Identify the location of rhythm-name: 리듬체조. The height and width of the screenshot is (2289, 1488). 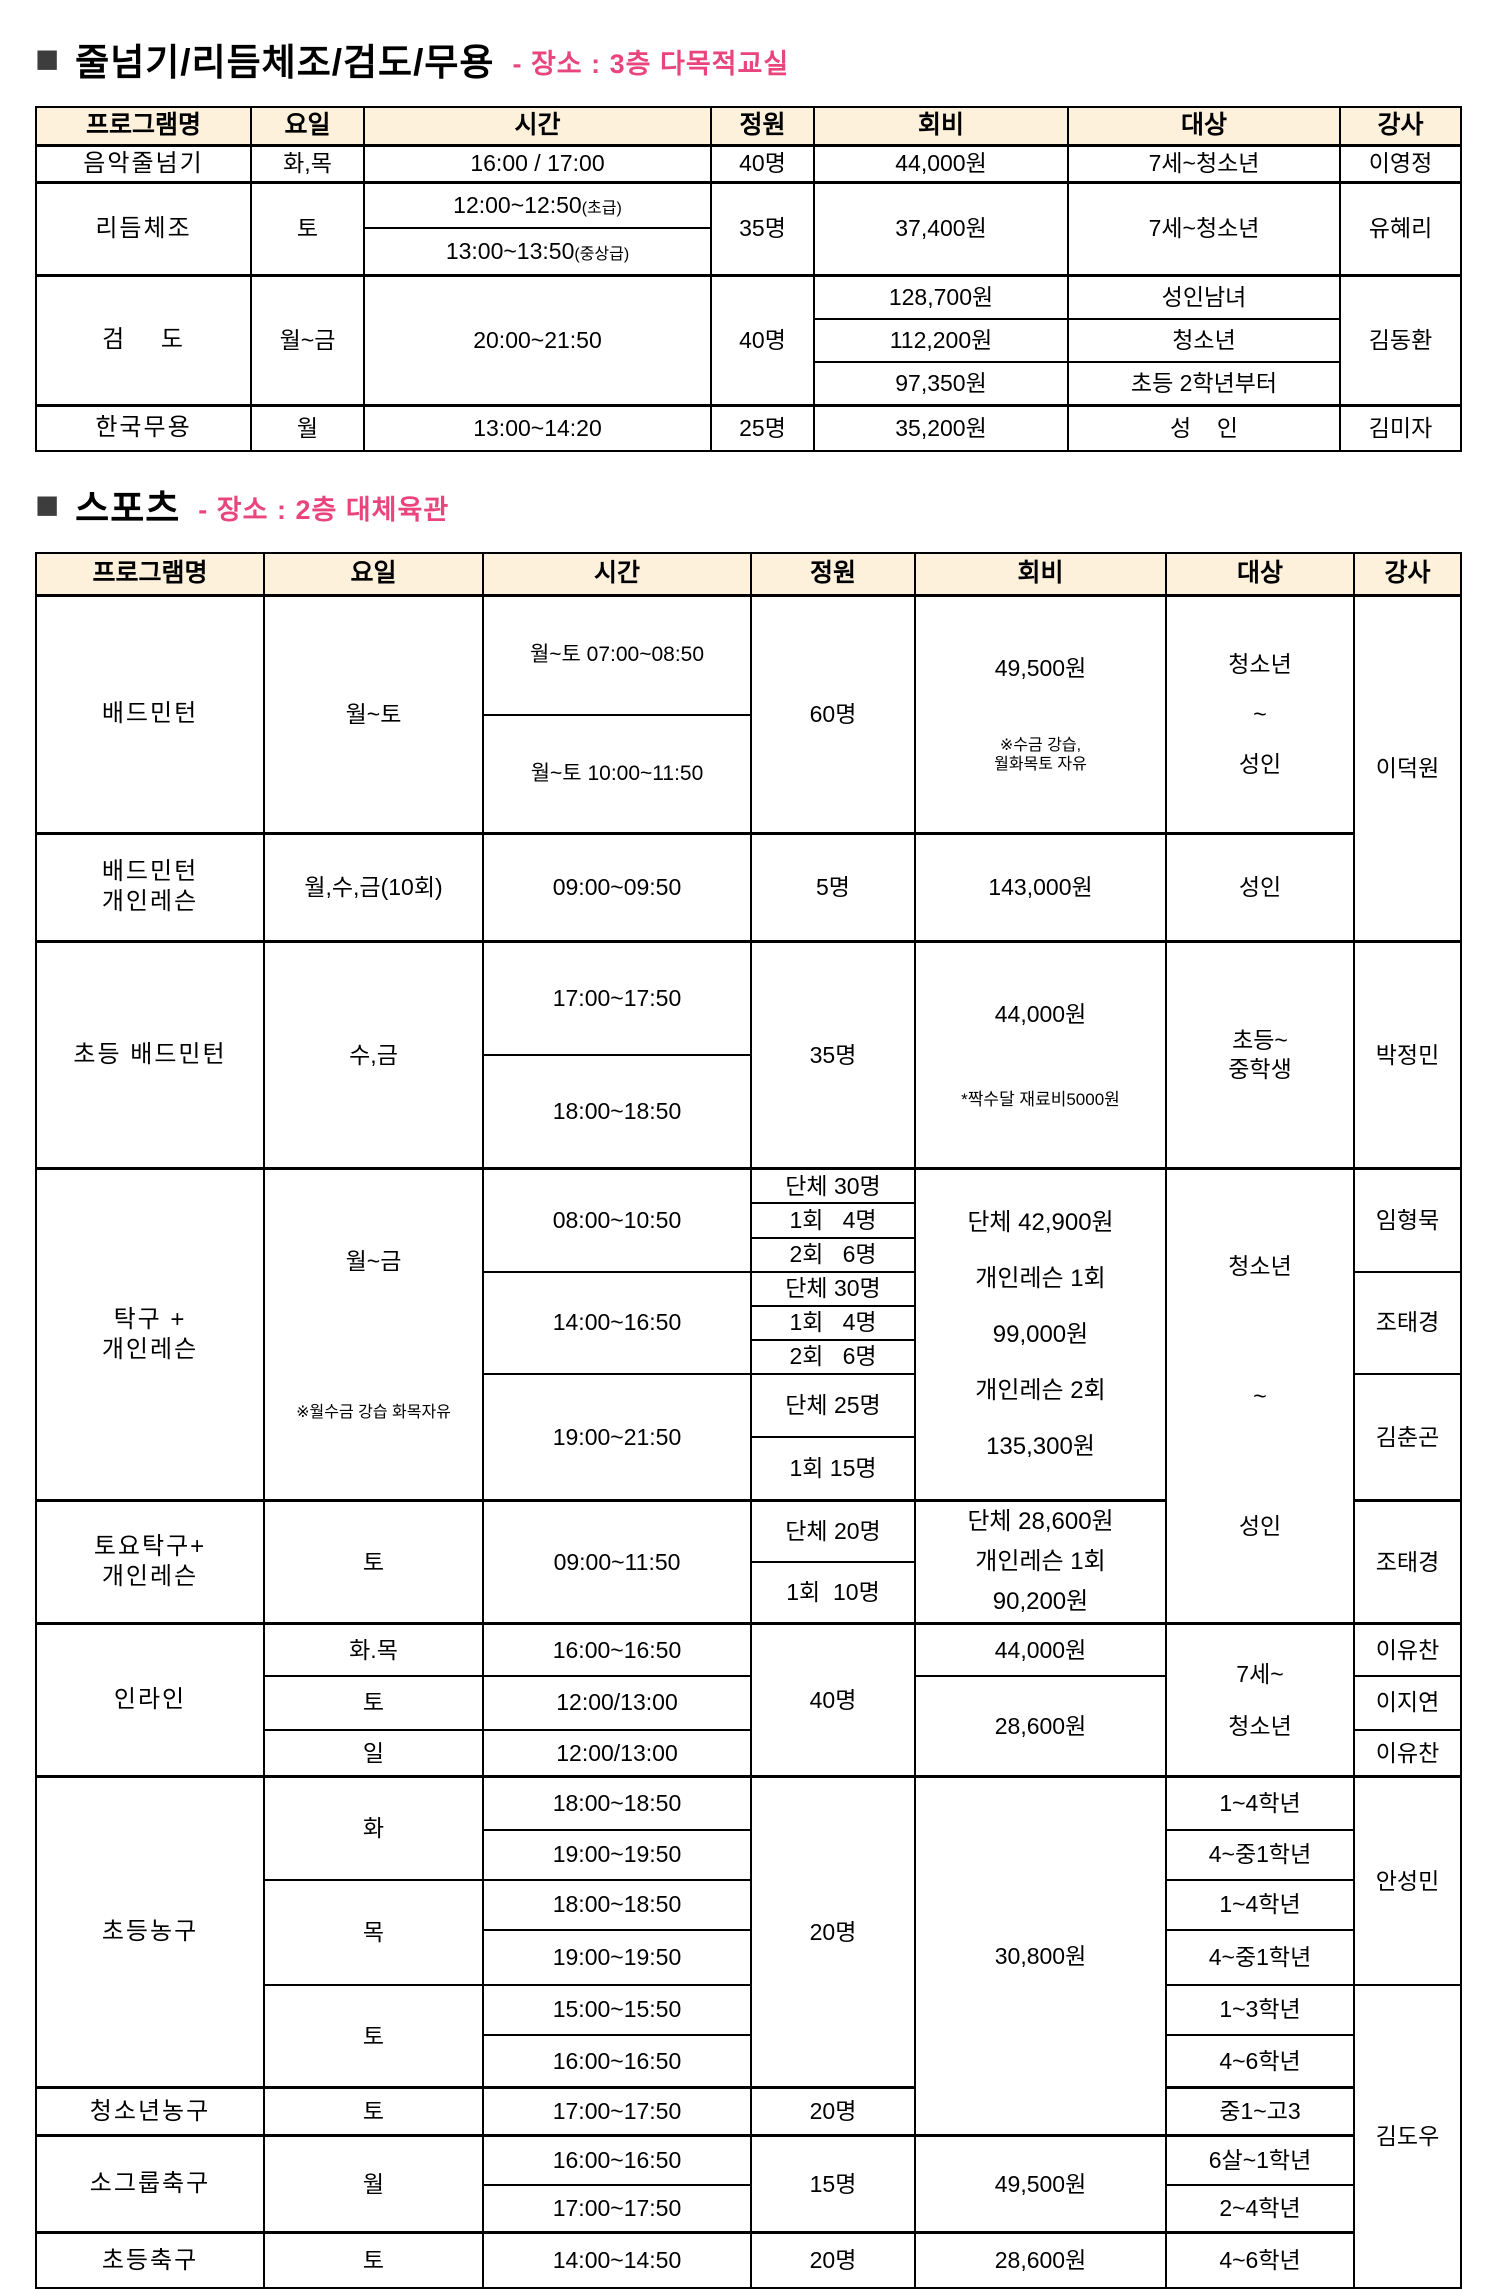
(143, 228).